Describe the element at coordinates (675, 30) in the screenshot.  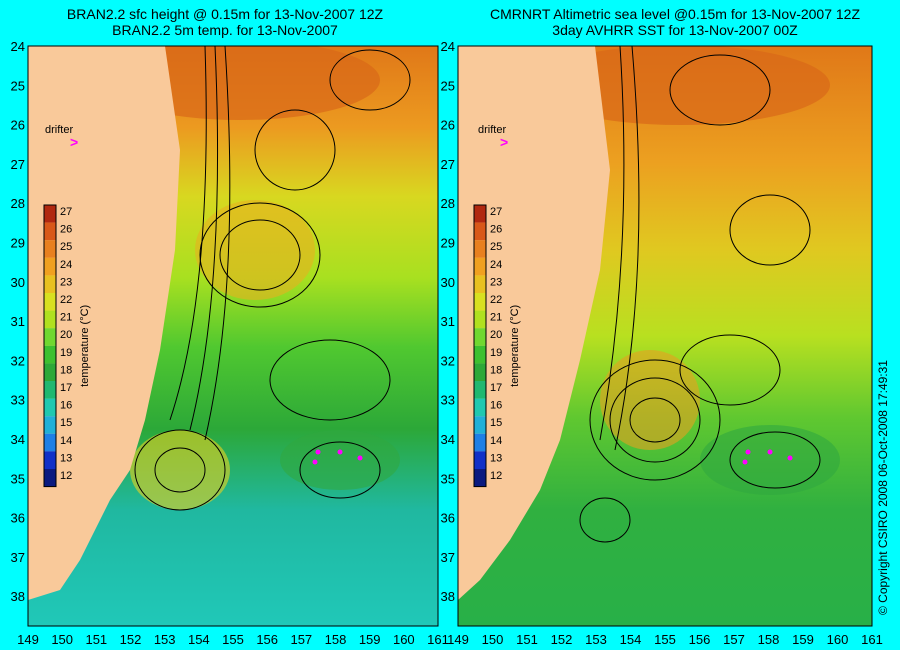
I see `right-title-line2: 3day AVHRR SST for 13-Nov-2007 00Z` at that location.